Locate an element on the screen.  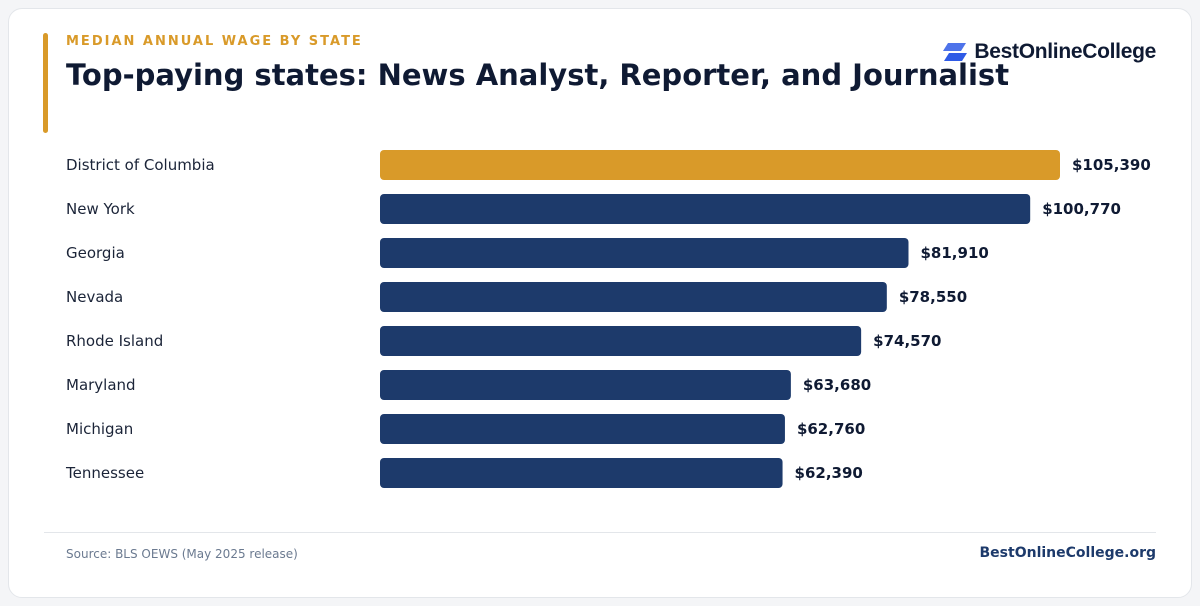
category-label: Nevada is located at coordinates (94, 297).